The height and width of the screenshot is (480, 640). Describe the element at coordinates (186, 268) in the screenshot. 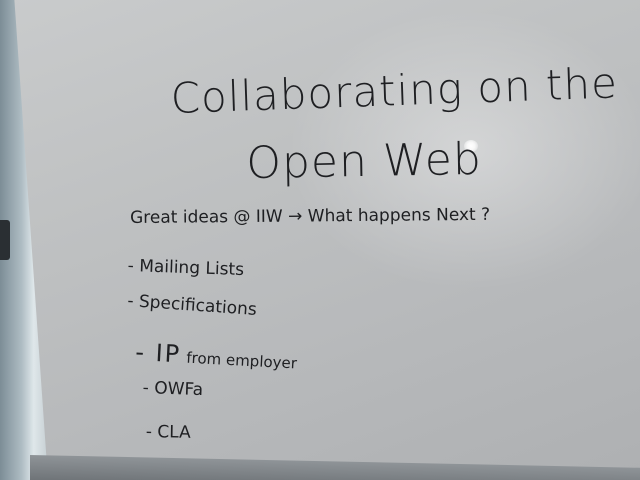

I see `list-item: - Mailing Lists` at that location.